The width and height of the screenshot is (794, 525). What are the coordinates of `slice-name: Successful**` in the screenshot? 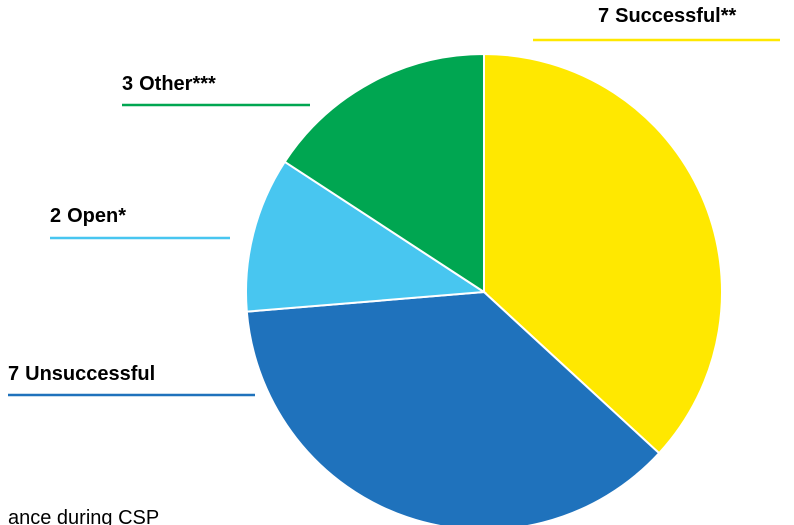 It's located at (675, 16).